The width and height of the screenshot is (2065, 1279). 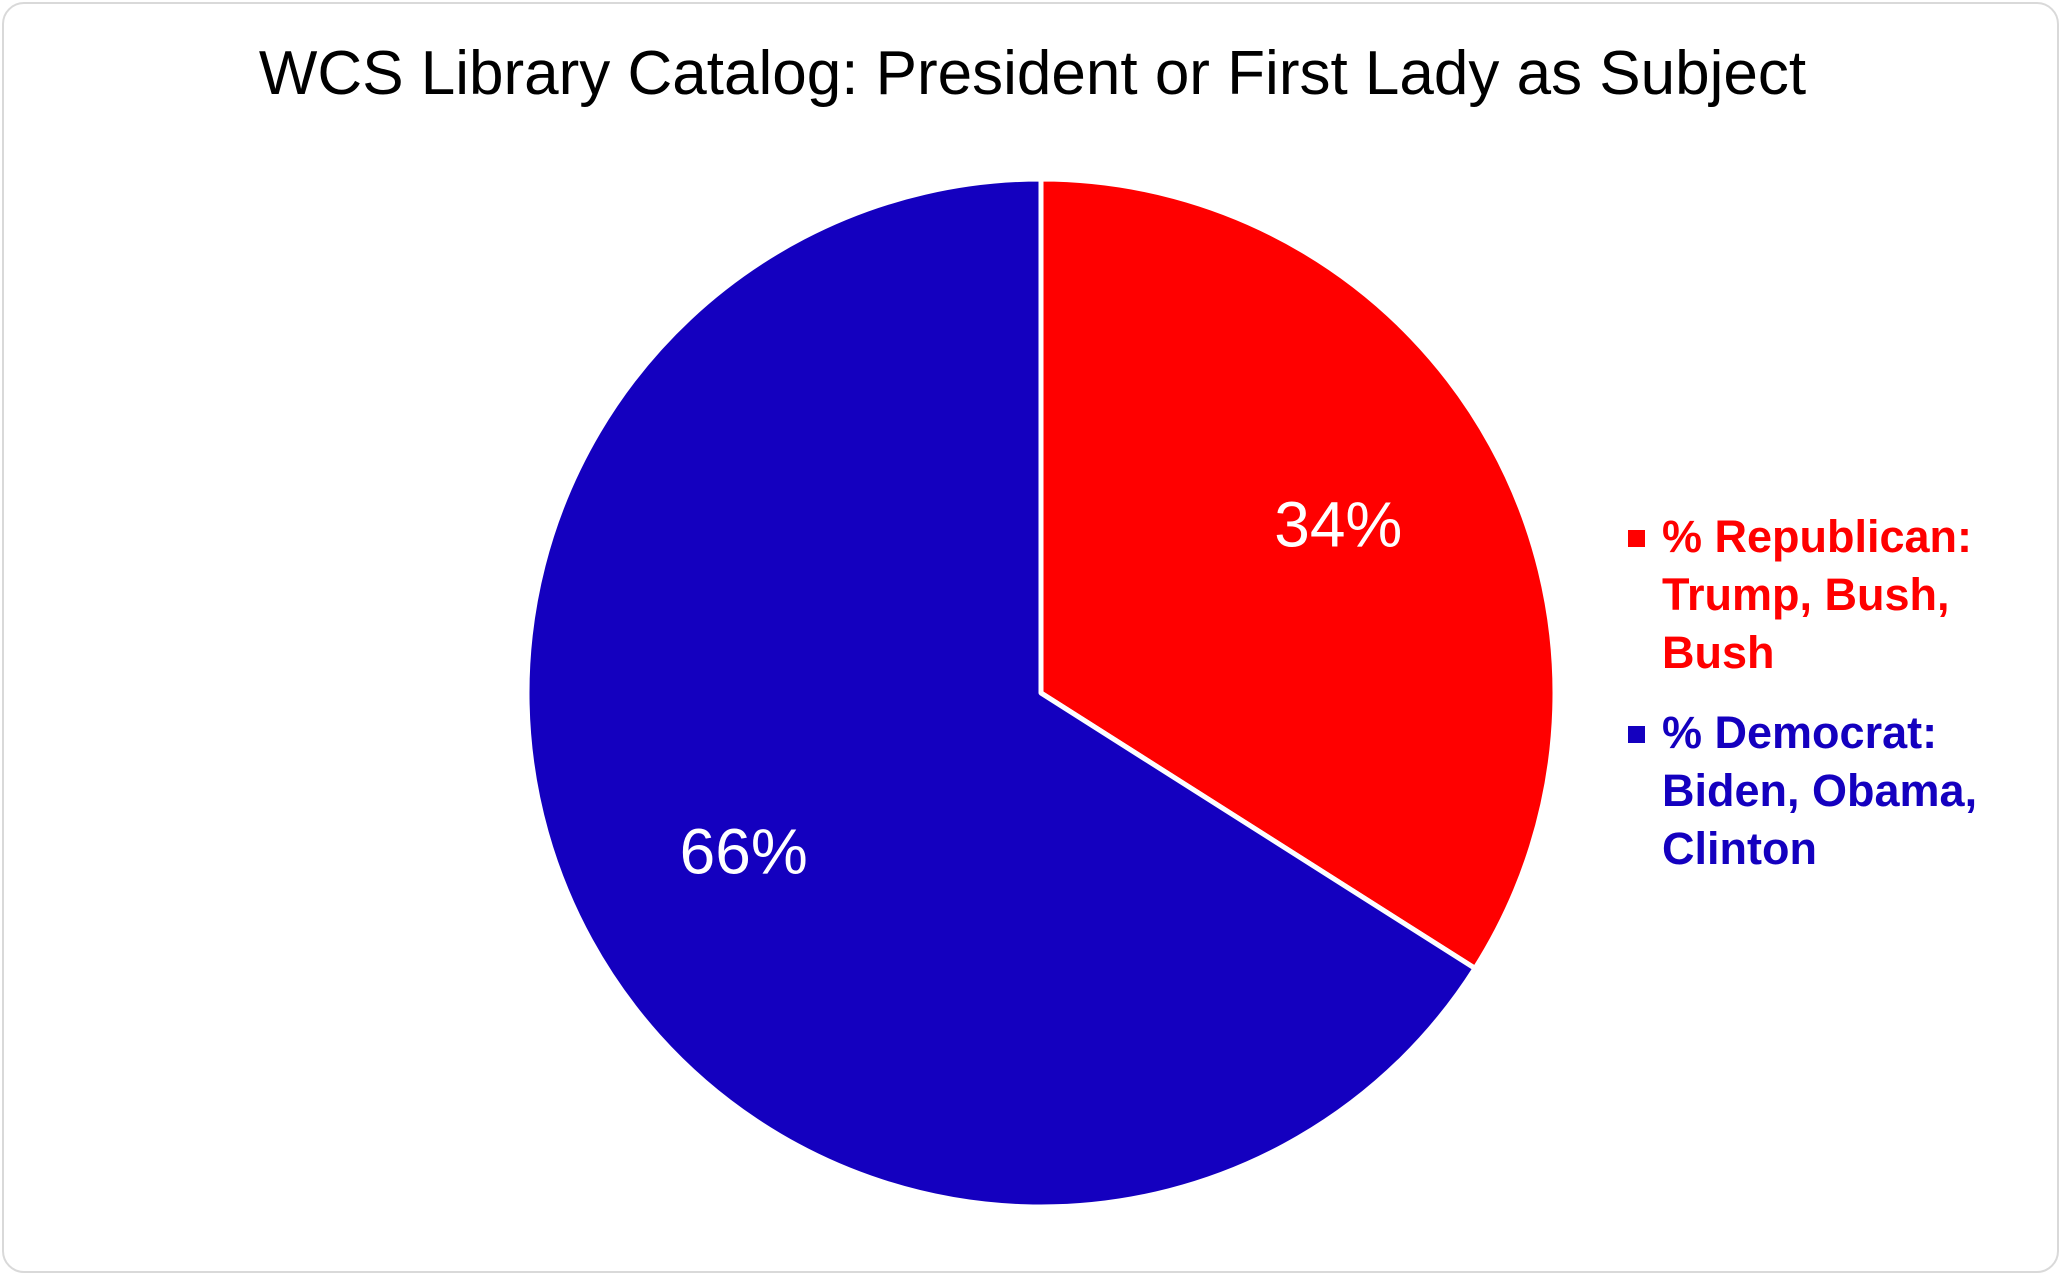 I want to click on legend-label-republican-line-3: Bush, so click(x=1718, y=652).